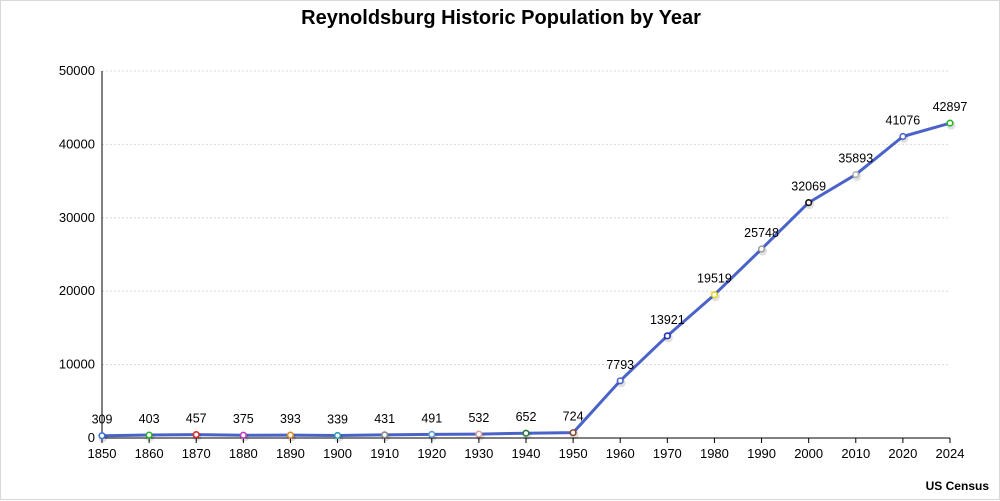 Image resolution: width=1000 pixels, height=501 pixels. I want to click on x-tick-label: 1900, so click(337, 453).